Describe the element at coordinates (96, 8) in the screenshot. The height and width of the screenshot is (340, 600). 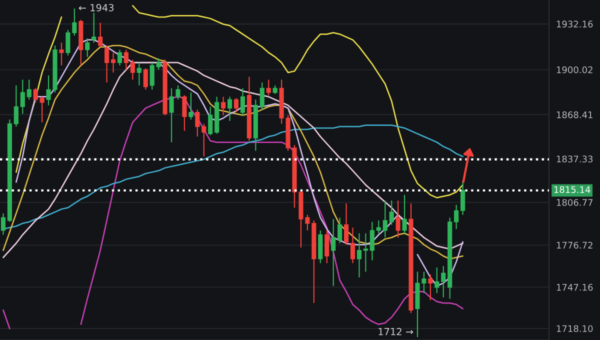
I see `annotation: ← 1943` at that location.